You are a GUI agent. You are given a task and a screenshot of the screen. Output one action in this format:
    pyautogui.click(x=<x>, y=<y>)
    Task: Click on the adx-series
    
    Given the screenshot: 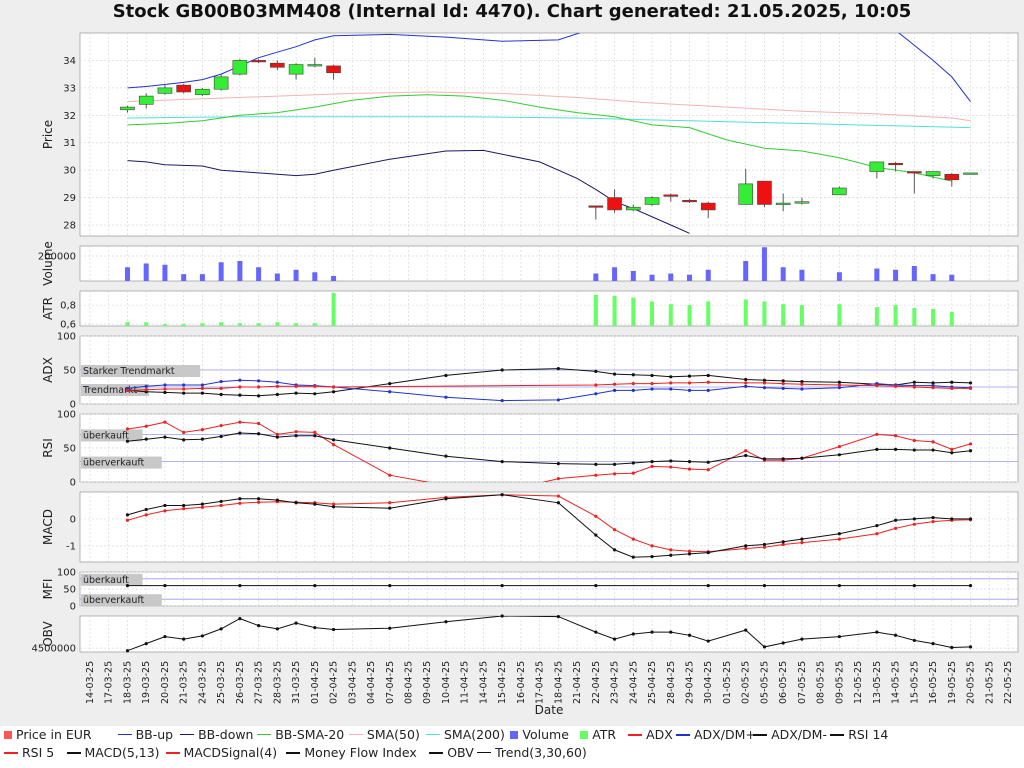 What is the action you would take?
    pyautogui.click(x=549, y=386)
    